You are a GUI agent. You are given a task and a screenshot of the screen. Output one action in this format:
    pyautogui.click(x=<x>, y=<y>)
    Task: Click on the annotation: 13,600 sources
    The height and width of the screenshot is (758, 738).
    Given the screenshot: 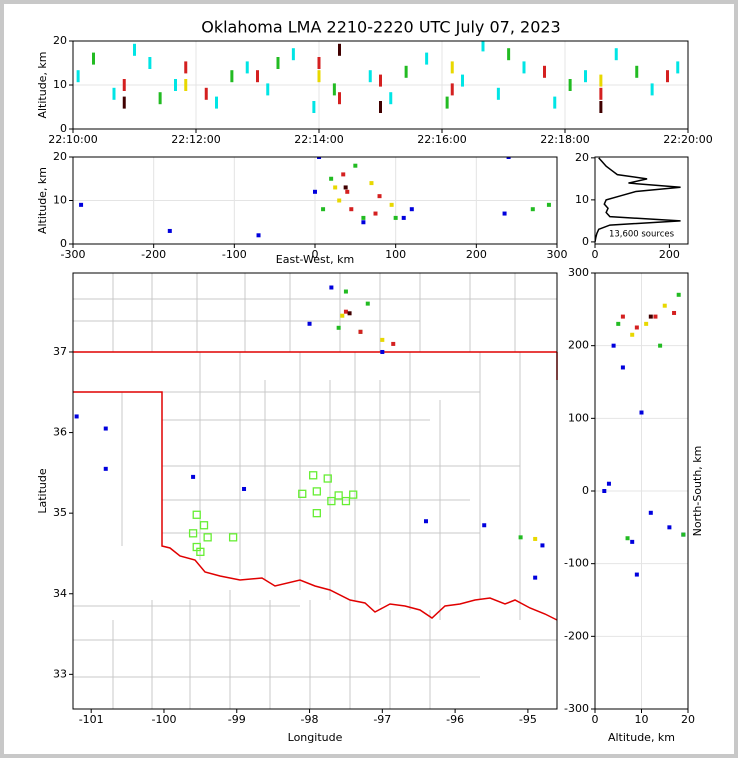 What is the action you would take?
    pyautogui.click(x=642, y=235)
    